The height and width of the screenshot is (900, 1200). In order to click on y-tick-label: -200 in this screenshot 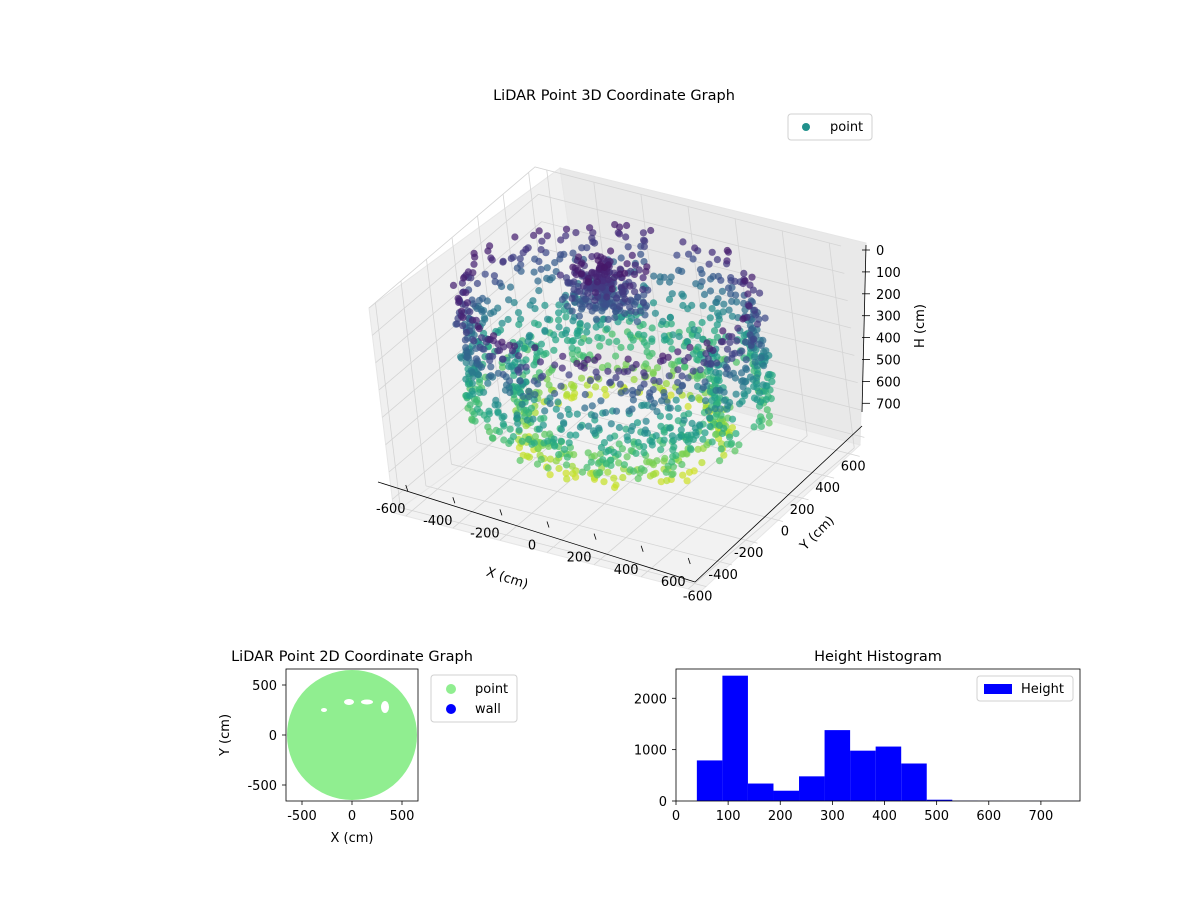, I will do `click(749, 553)`.